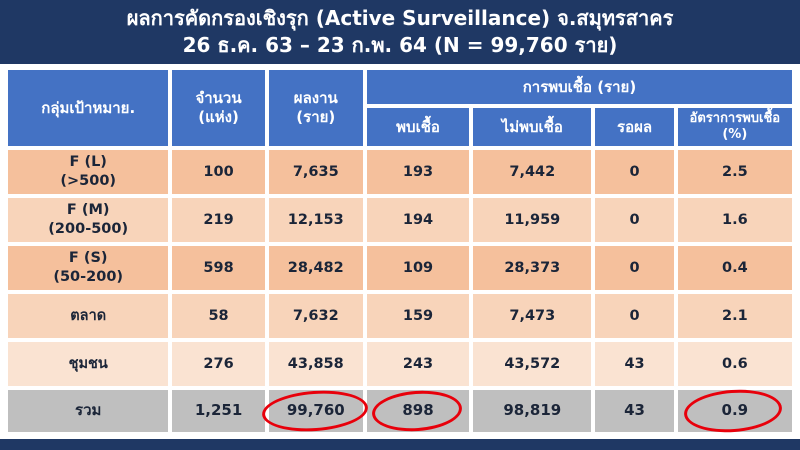  What do you see at coordinates (735, 134) in the screenshot?
I see `header-rate-line2: (%)` at bounding box center [735, 134].